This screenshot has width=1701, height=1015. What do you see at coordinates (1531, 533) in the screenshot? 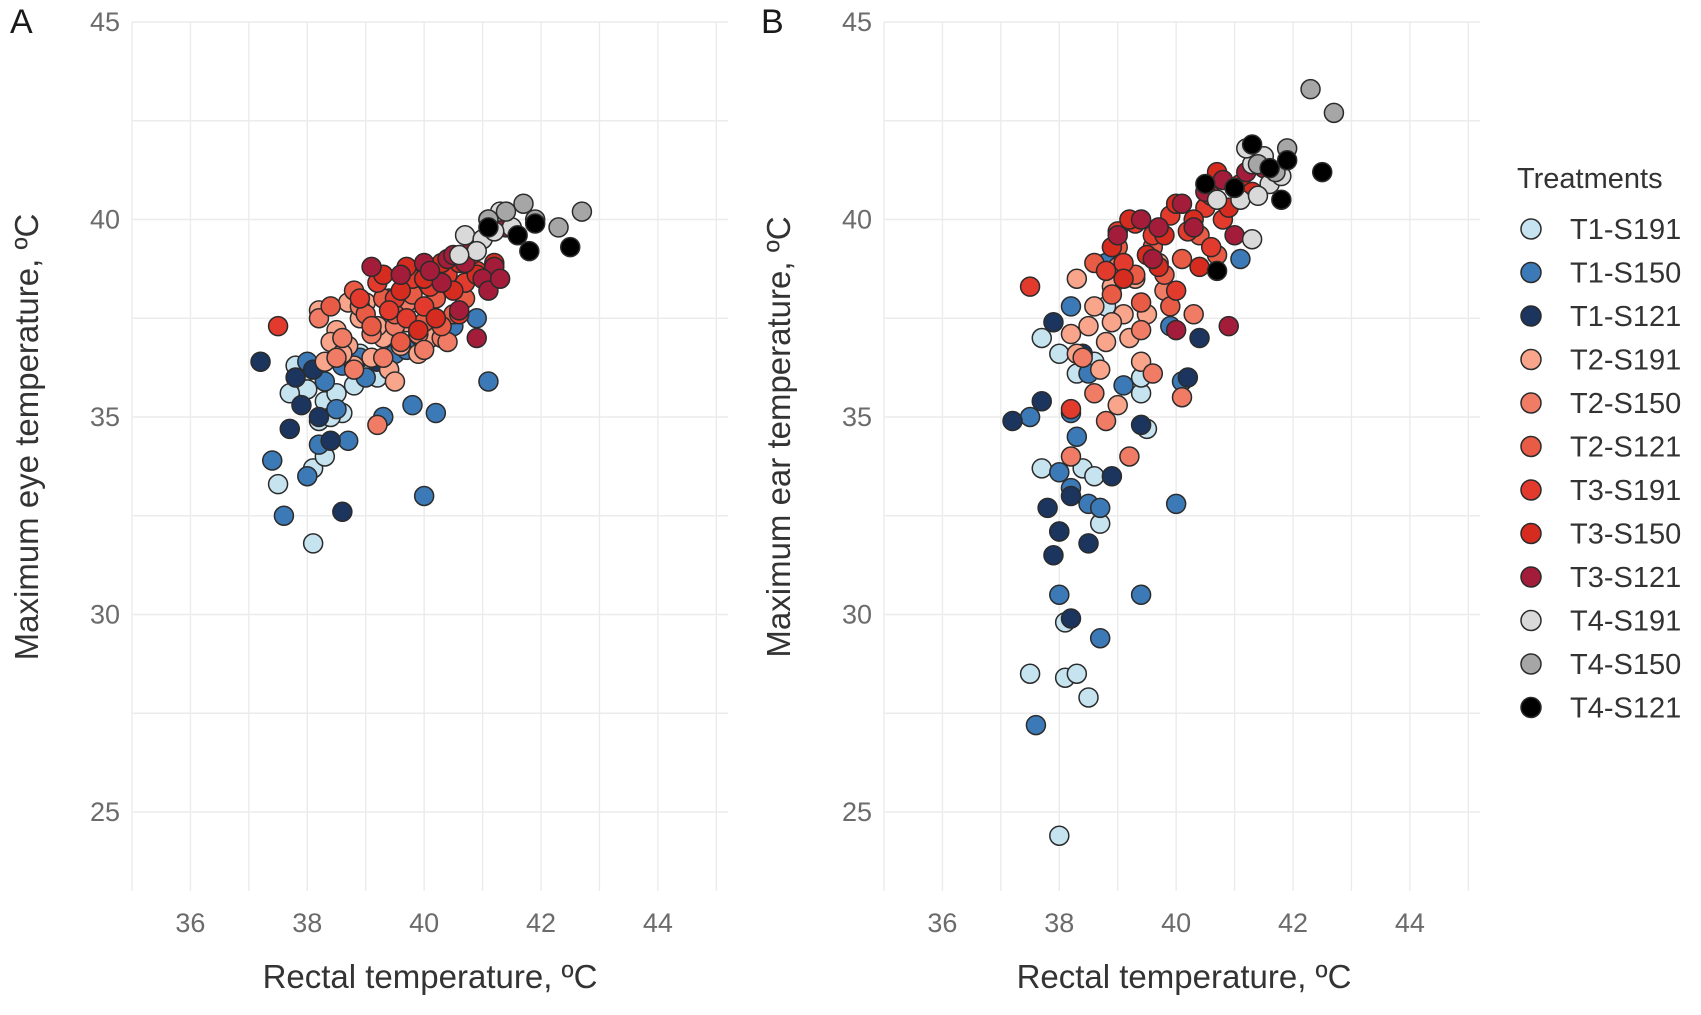
I see `legend-key-t3-s150` at bounding box center [1531, 533].